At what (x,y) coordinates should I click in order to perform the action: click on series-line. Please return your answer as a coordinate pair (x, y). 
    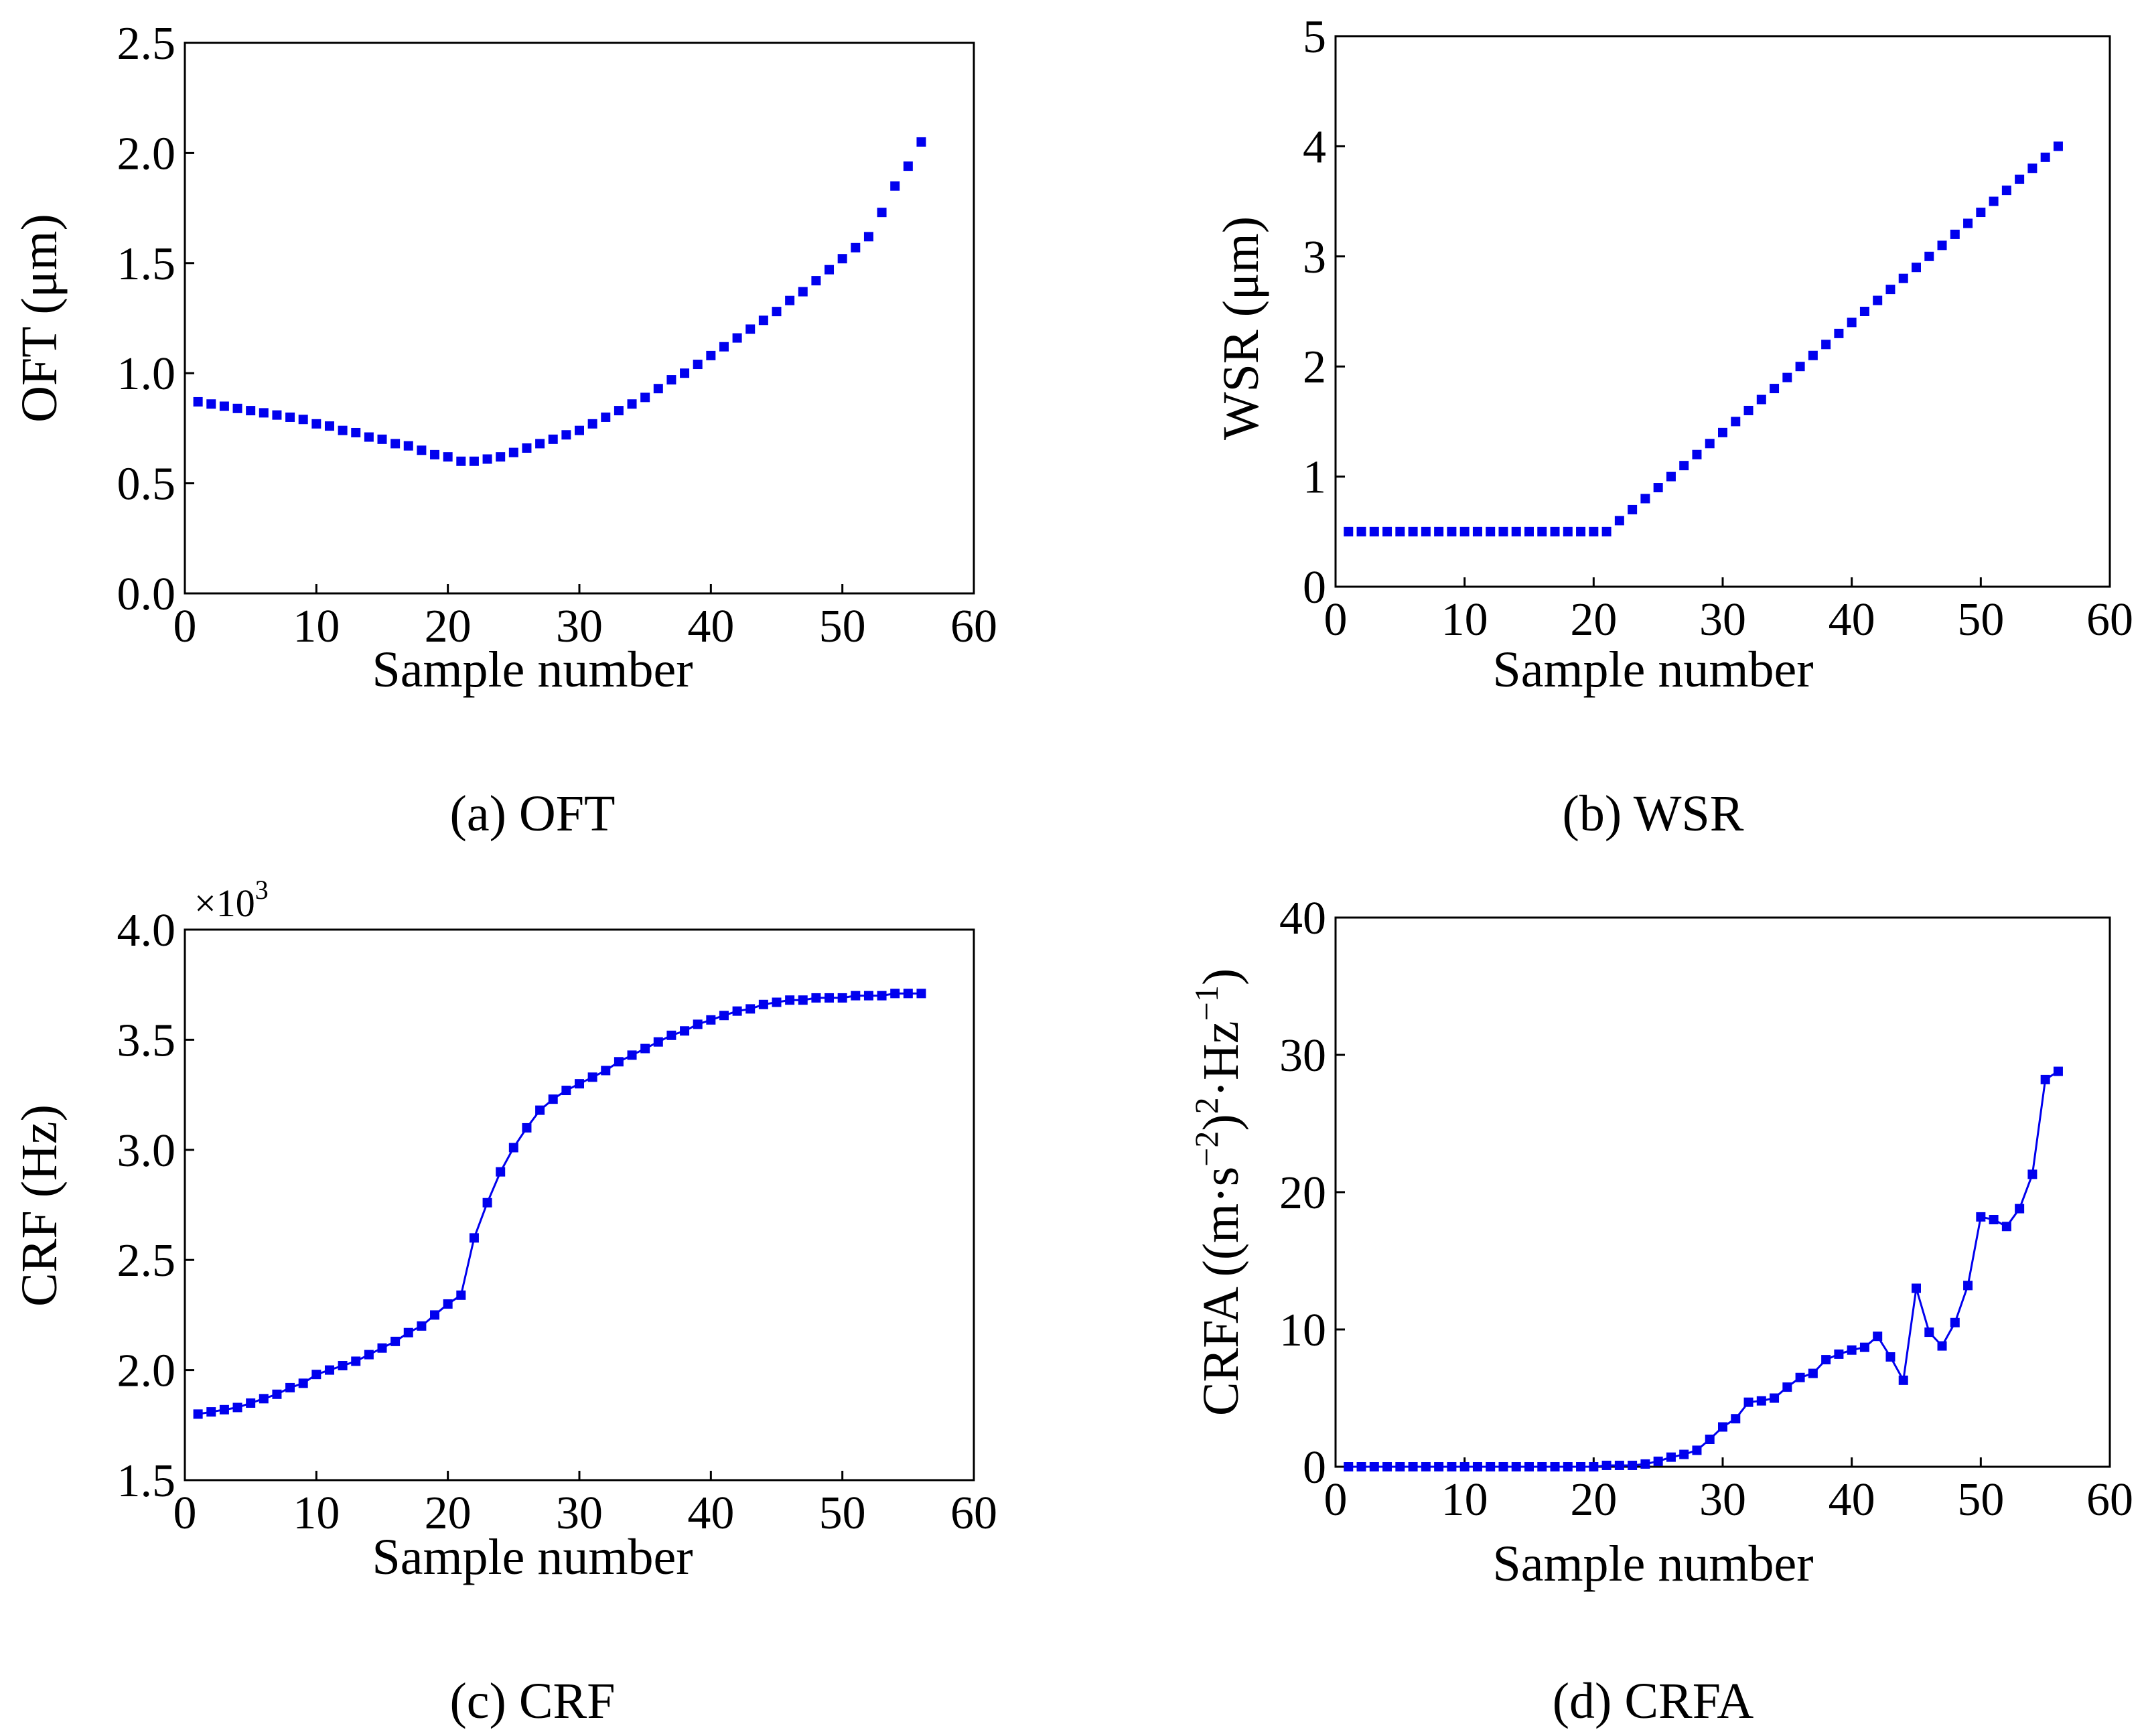
    Looking at the image, I should click on (560, 1203).